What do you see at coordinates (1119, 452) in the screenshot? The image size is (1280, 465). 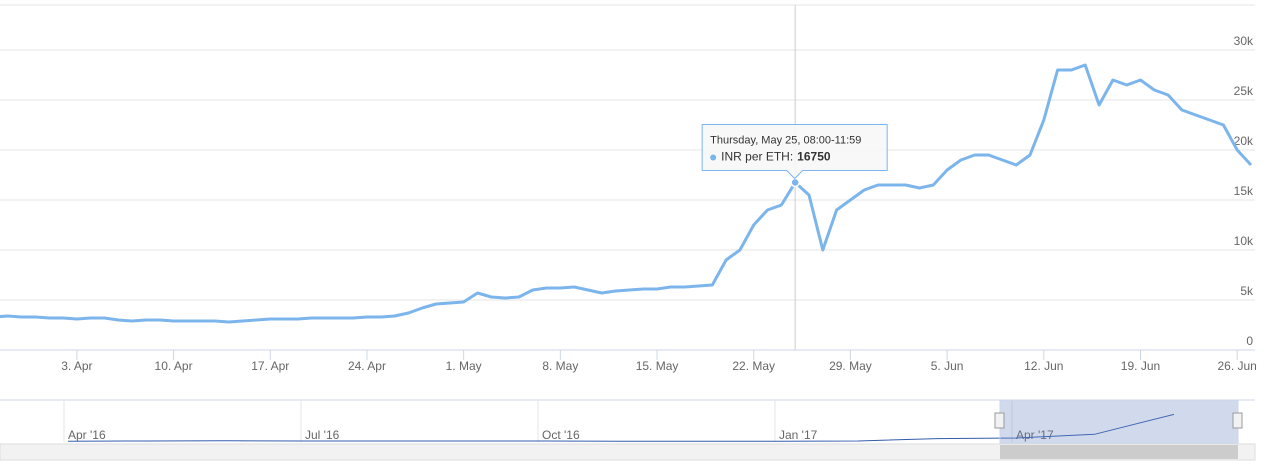 I see `scrollbar-thumb` at bounding box center [1119, 452].